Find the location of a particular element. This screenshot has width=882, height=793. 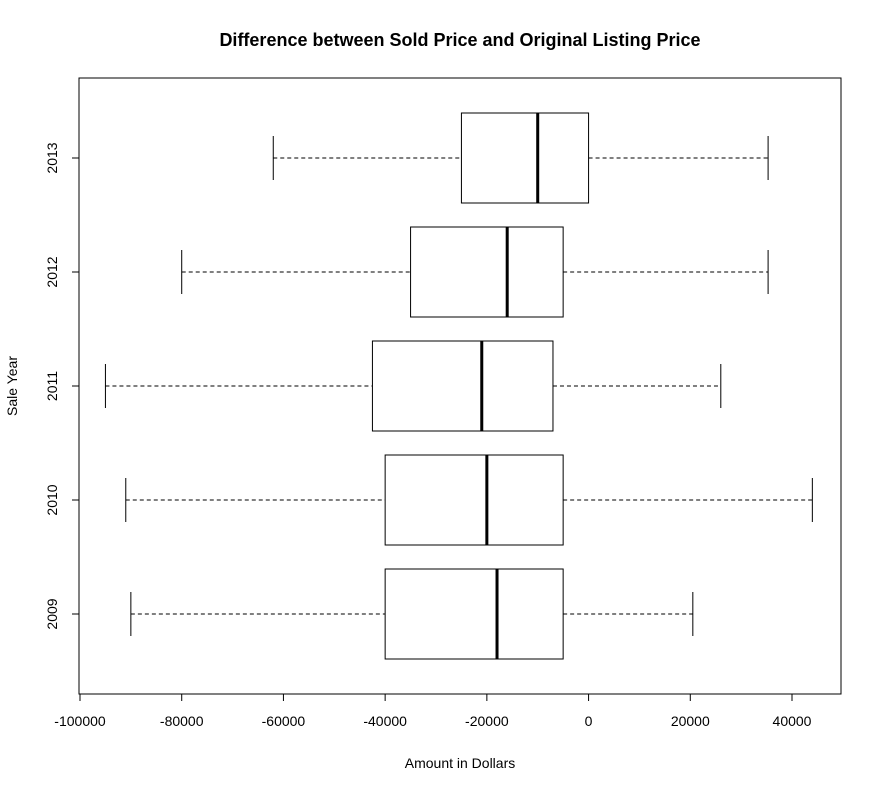

y-tick-label: 2013 is located at coordinates (52, 157).